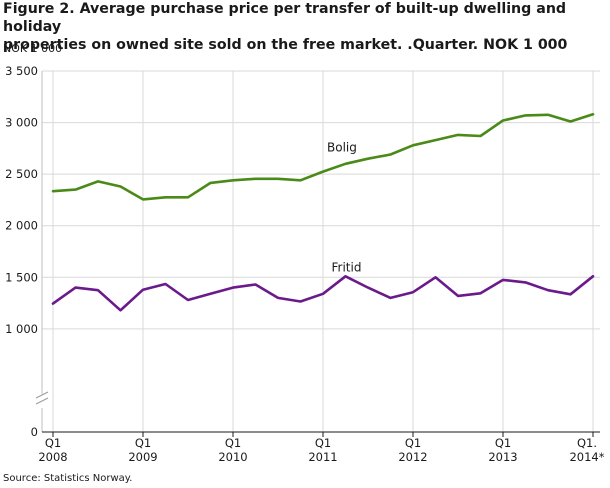 Image resolution: width=610 pixels, height=488 pixels. I want to click on x-tick-label-quarter-6: Q1., so click(587, 443).